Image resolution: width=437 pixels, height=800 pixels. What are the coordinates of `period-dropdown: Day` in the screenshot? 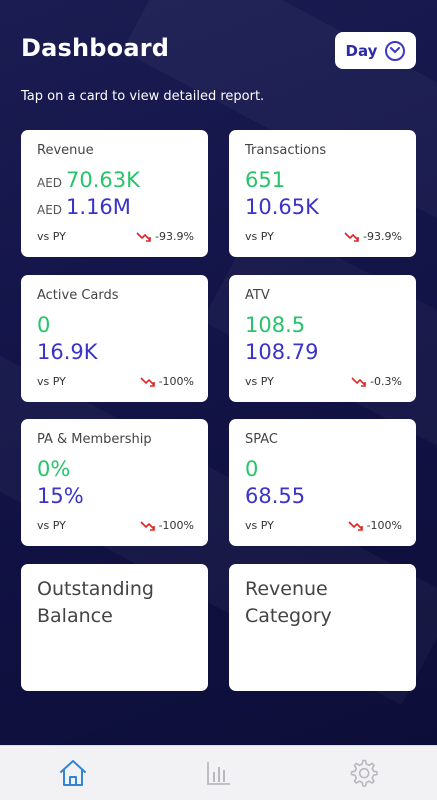 It's located at (375, 50).